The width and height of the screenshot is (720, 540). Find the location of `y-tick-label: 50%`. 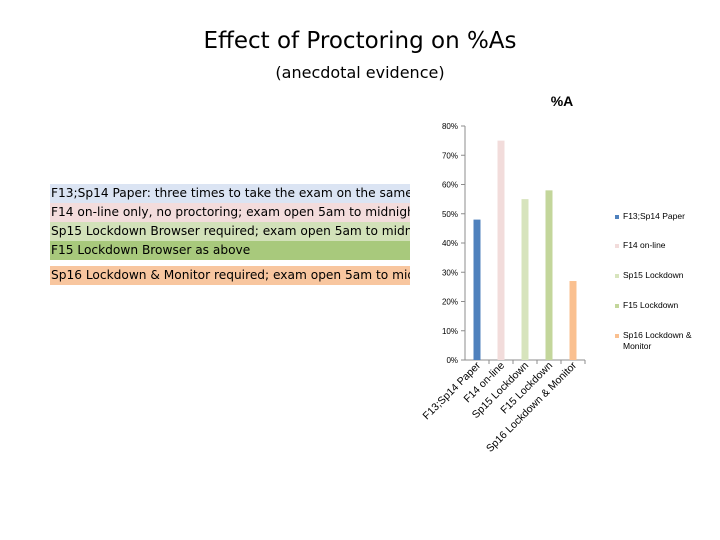

y-tick-label: 50% is located at coordinates (450, 214).